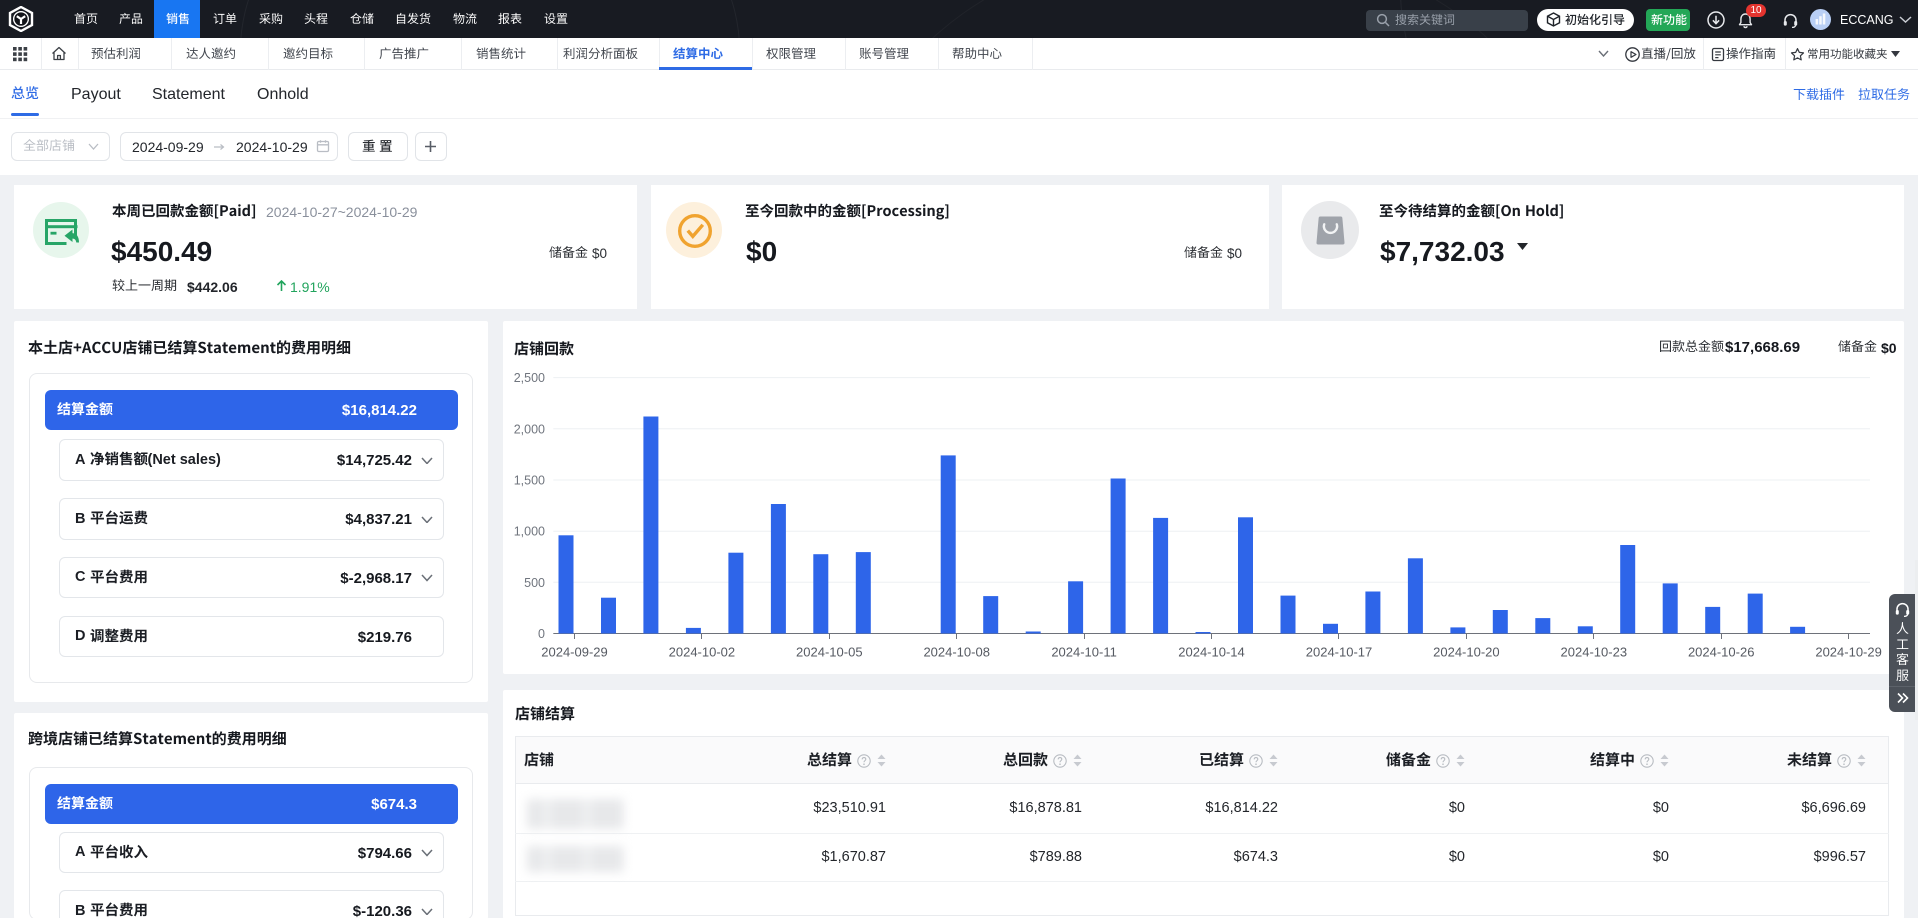 The height and width of the screenshot is (918, 1918). I want to click on svg-text: 2024-09-29, so click(574, 652).